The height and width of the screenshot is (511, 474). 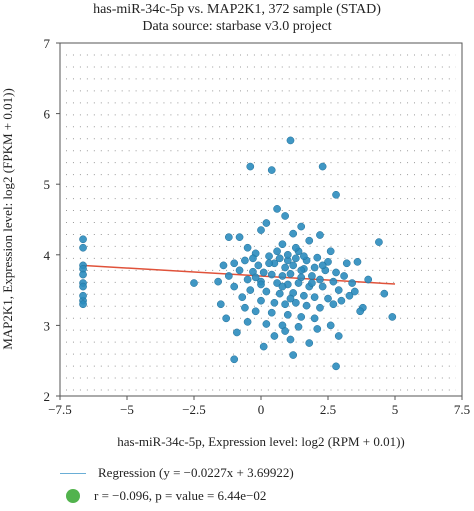 What do you see at coordinates (47, 114) in the screenshot?
I see `y-tick-label: 6` at bounding box center [47, 114].